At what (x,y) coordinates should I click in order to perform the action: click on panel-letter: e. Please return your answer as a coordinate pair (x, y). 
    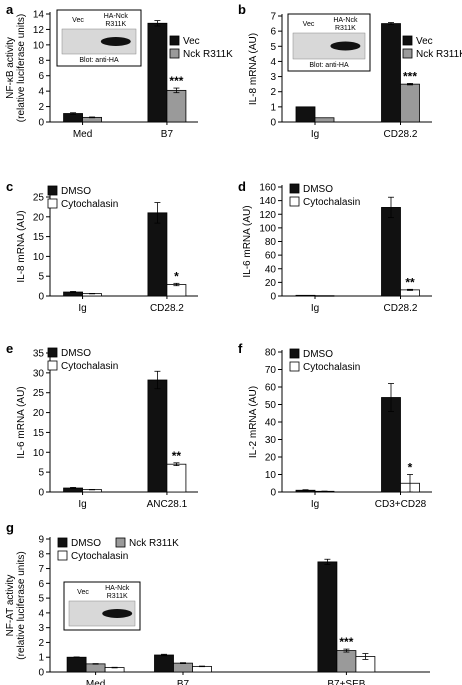
    Looking at the image, I should click on (9, 348).